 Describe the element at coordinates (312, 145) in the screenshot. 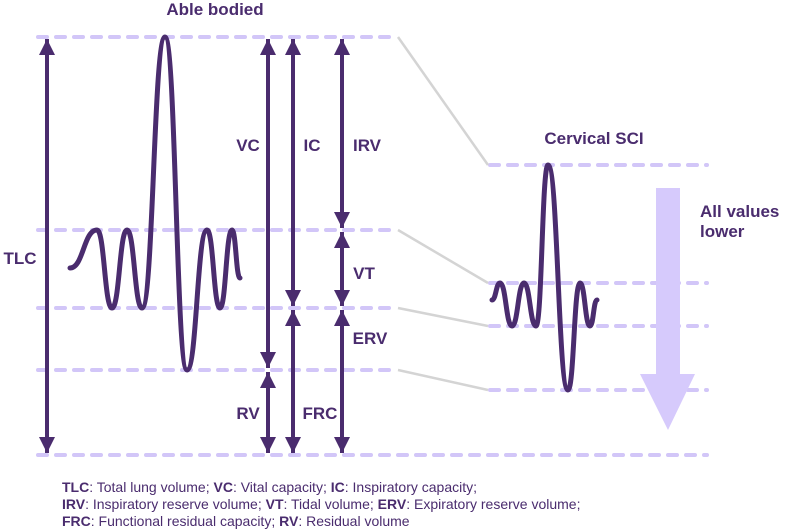

I see `label-ic: IC` at that location.